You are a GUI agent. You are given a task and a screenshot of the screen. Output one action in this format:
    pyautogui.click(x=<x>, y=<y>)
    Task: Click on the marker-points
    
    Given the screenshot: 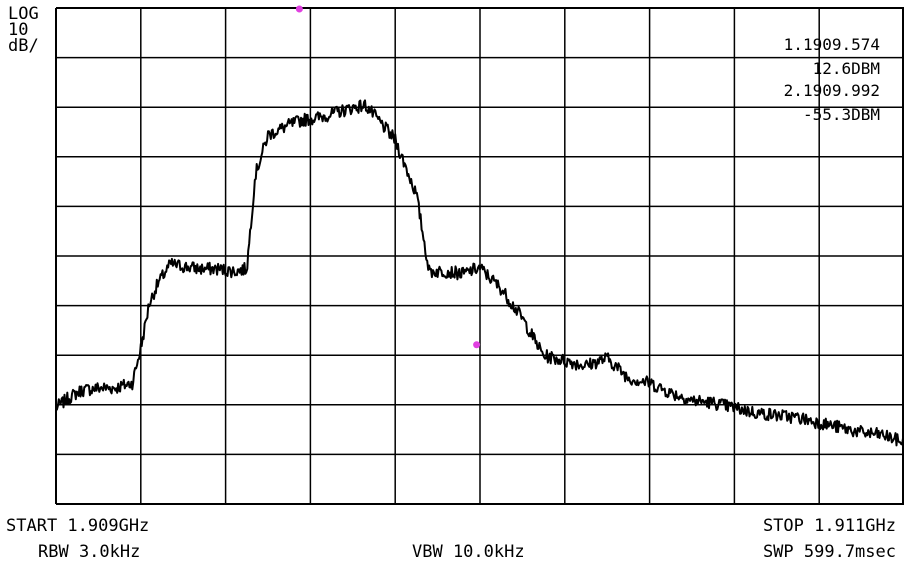 What is the action you would take?
    pyautogui.click(x=388, y=177)
    